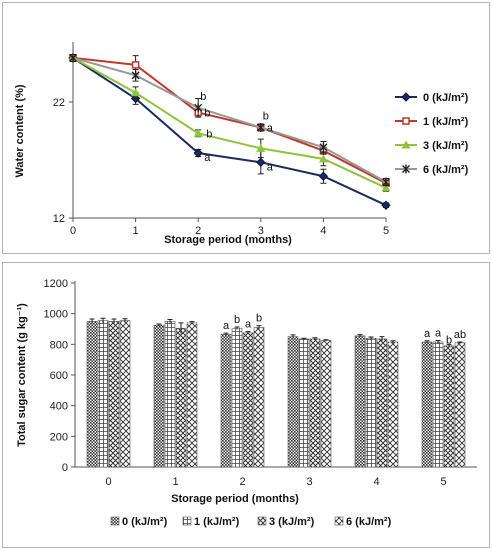  Describe the element at coordinates (56, 284) in the screenshot. I see `bar-y-tick-label: 1200` at that location.